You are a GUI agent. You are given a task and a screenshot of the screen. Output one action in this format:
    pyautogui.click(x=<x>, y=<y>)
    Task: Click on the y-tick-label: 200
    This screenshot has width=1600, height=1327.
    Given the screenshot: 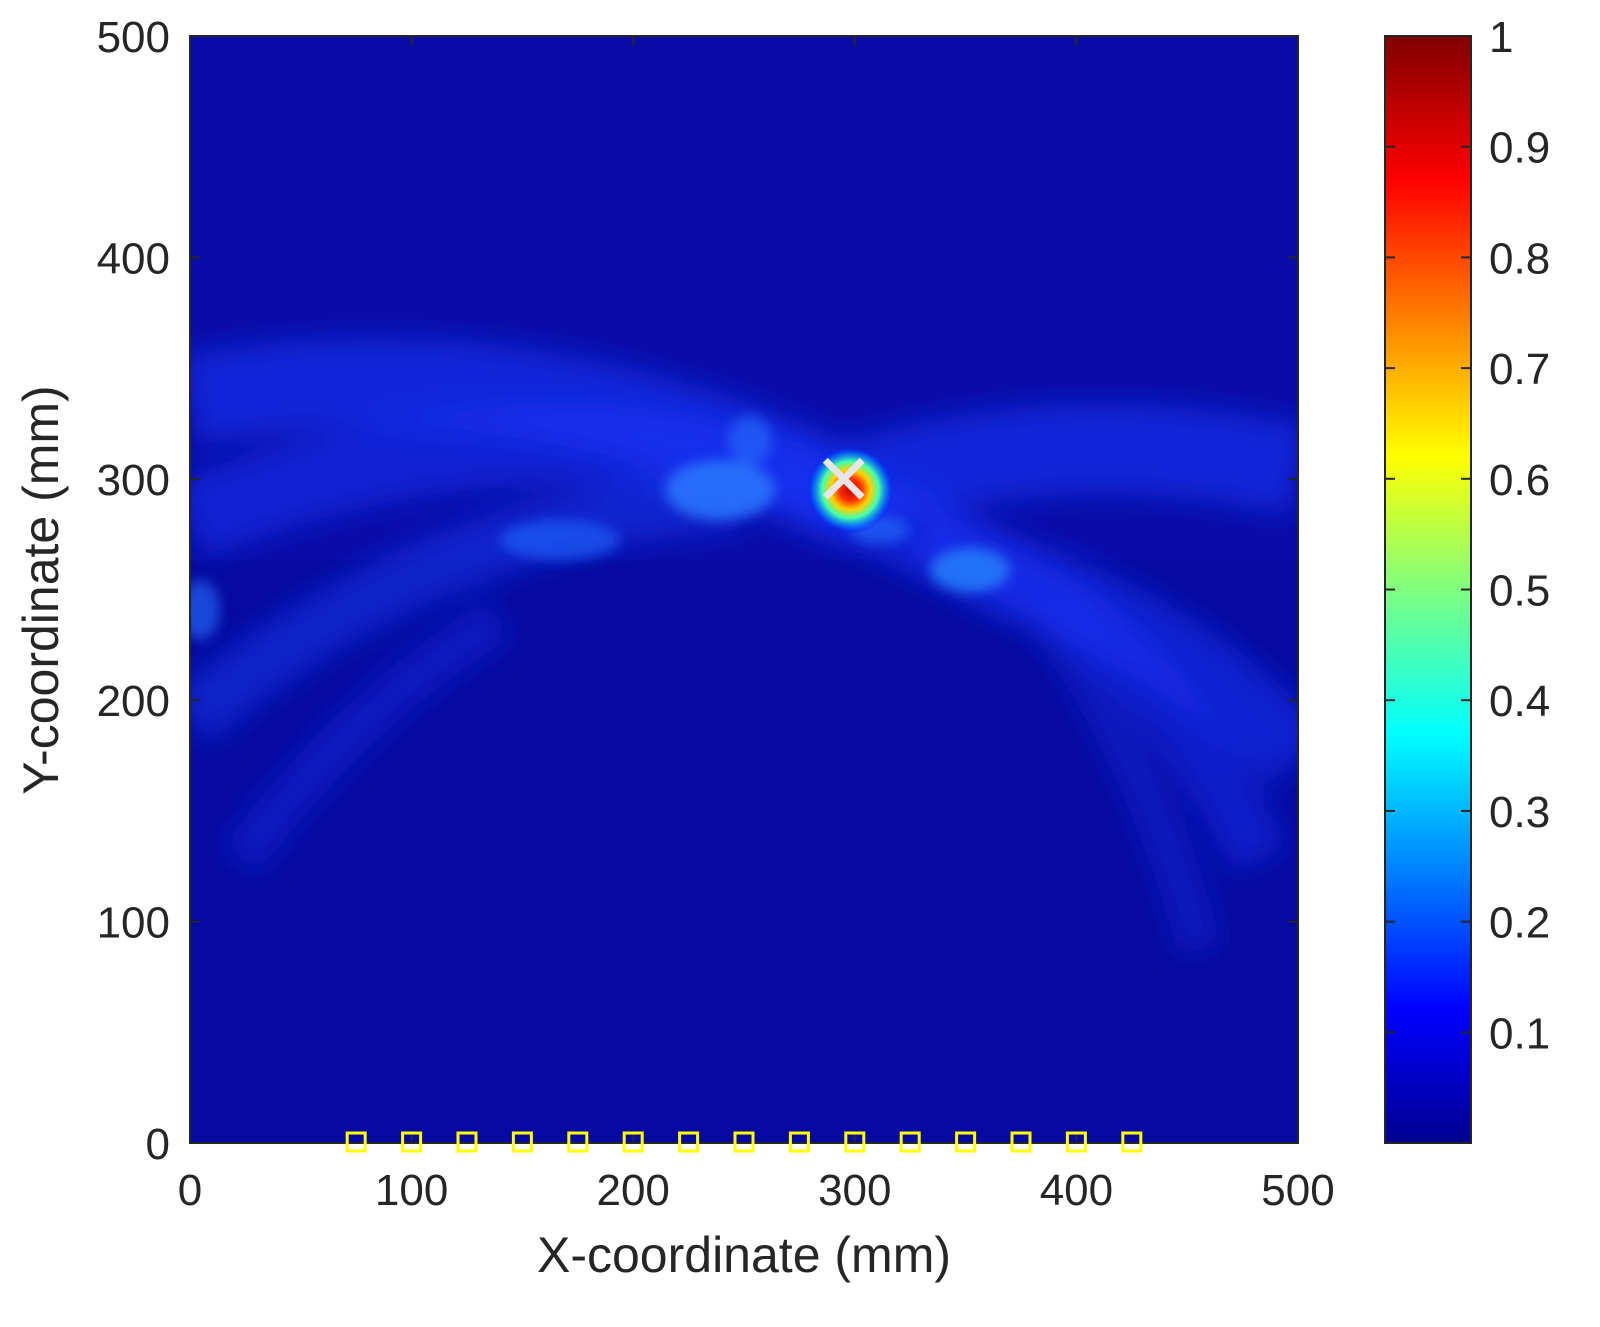 What is the action you would take?
    pyautogui.click(x=133, y=701)
    